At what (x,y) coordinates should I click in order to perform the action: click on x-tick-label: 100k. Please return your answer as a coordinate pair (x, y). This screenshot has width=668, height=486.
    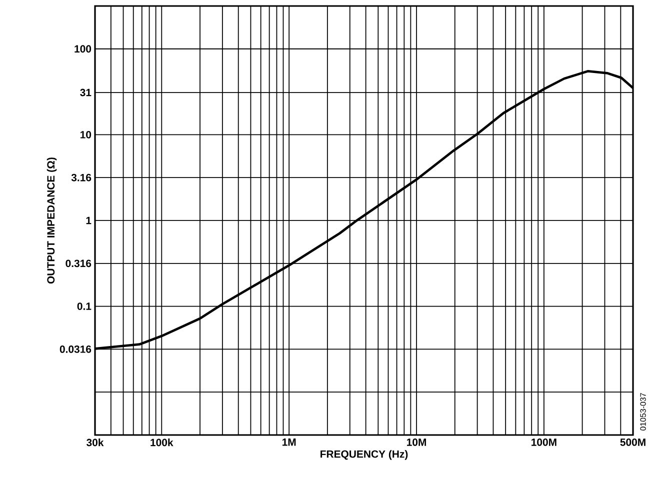
    Looking at the image, I should click on (162, 442).